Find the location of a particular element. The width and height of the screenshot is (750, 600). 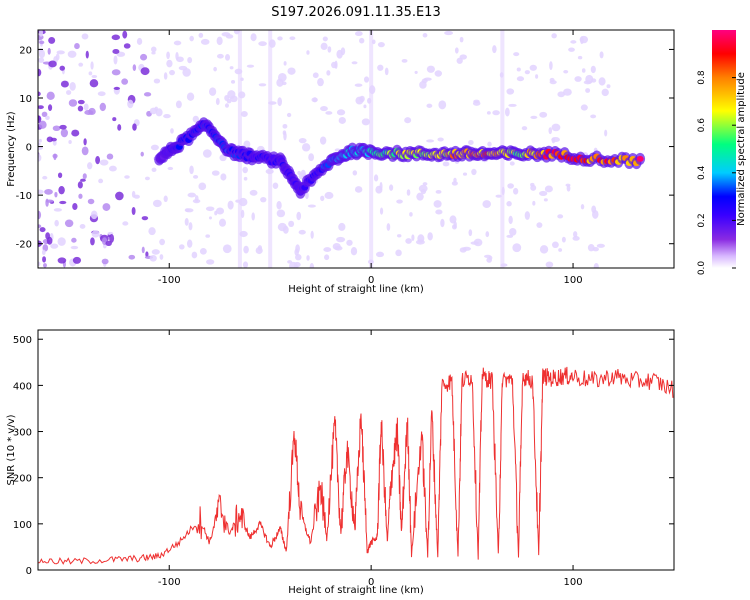

figure-title: S197.2026.091.11.35.E13 is located at coordinates (355, 12).